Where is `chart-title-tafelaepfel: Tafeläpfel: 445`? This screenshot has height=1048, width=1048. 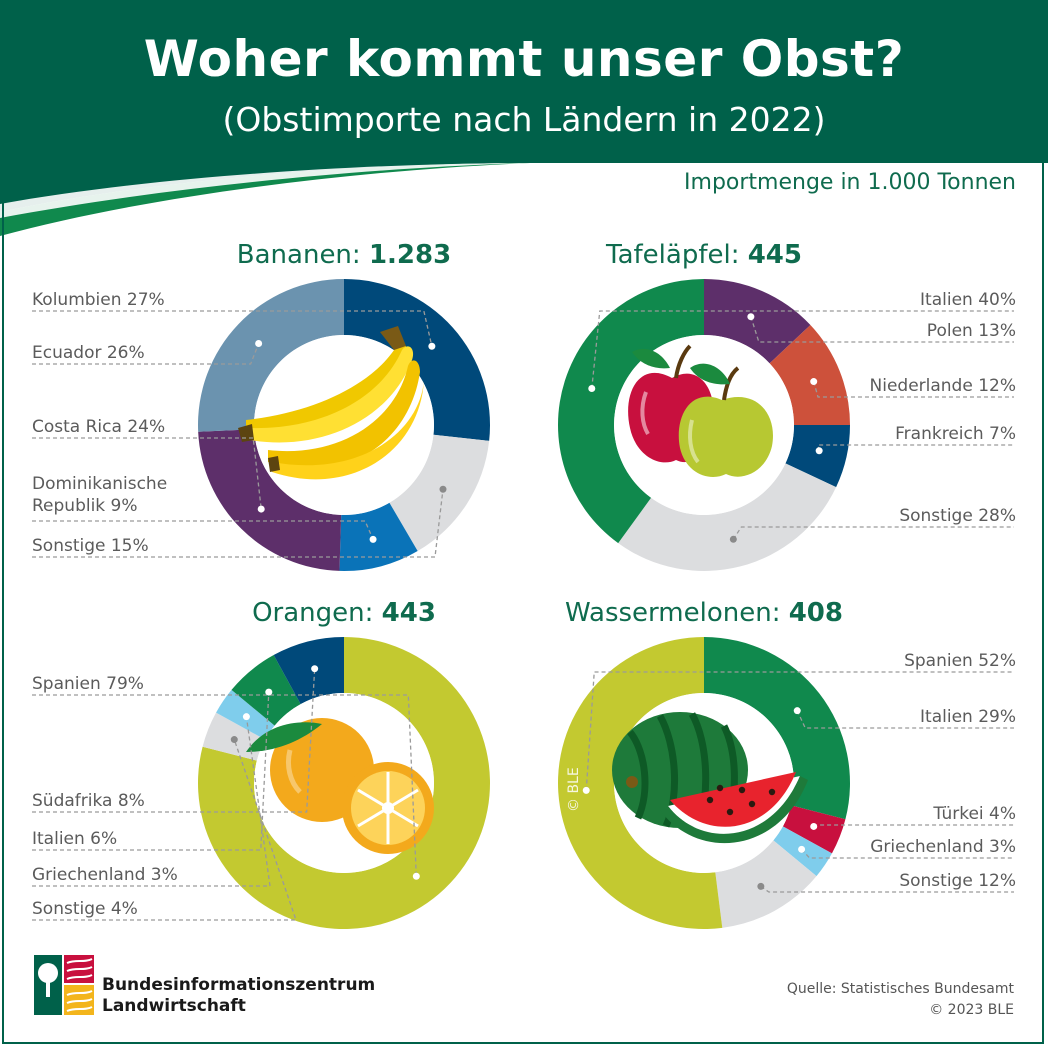
chart-title-tafelaepfel: Tafeläpfel: 445 is located at coordinates (704, 255).